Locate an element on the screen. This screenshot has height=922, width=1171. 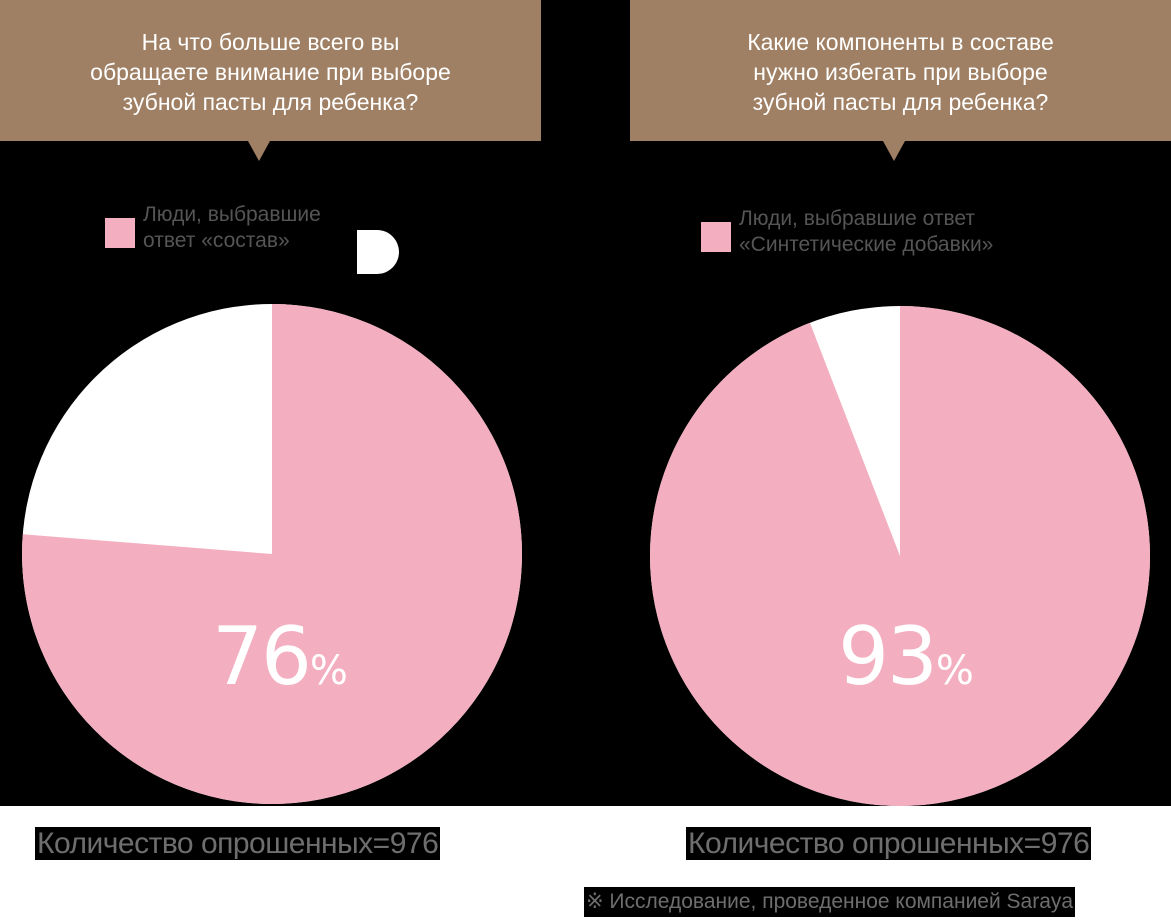
legend-left: Люди, выбравшие ответ «состав» is located at coordinates (252, 238).